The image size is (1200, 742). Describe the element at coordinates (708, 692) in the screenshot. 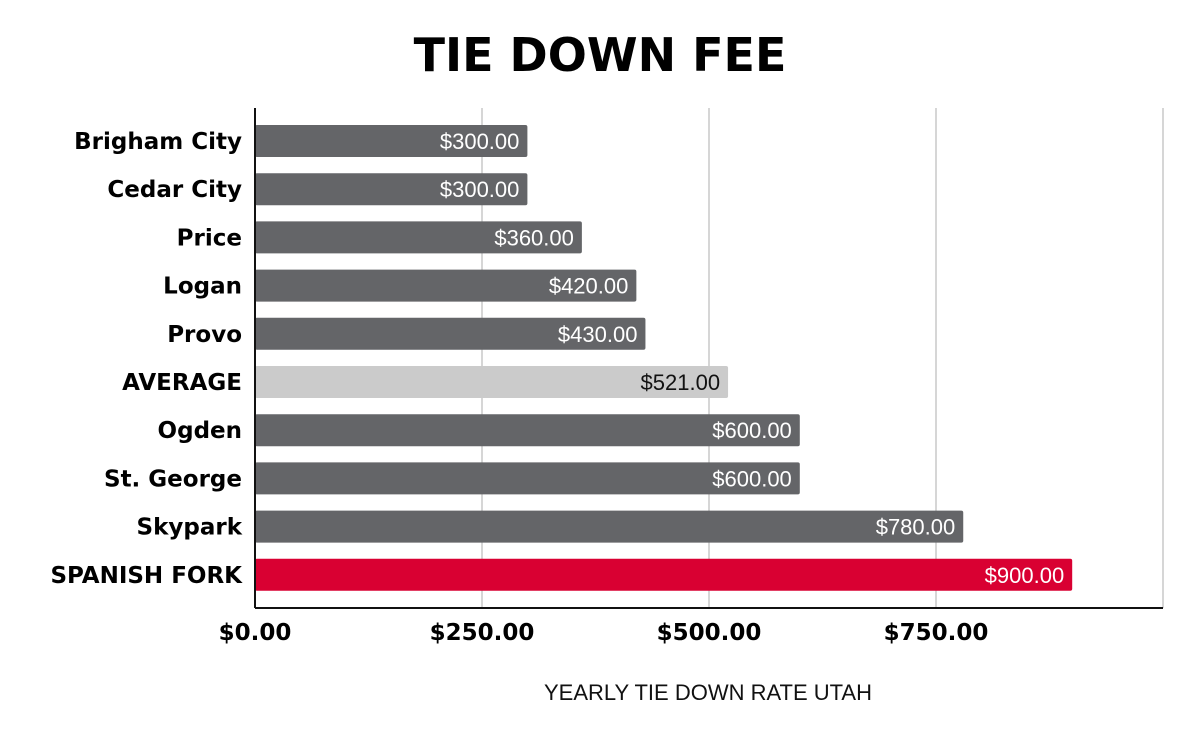

I see `x-axis-title: YEARLY TIE DOWN RATE UTAH` at that location.